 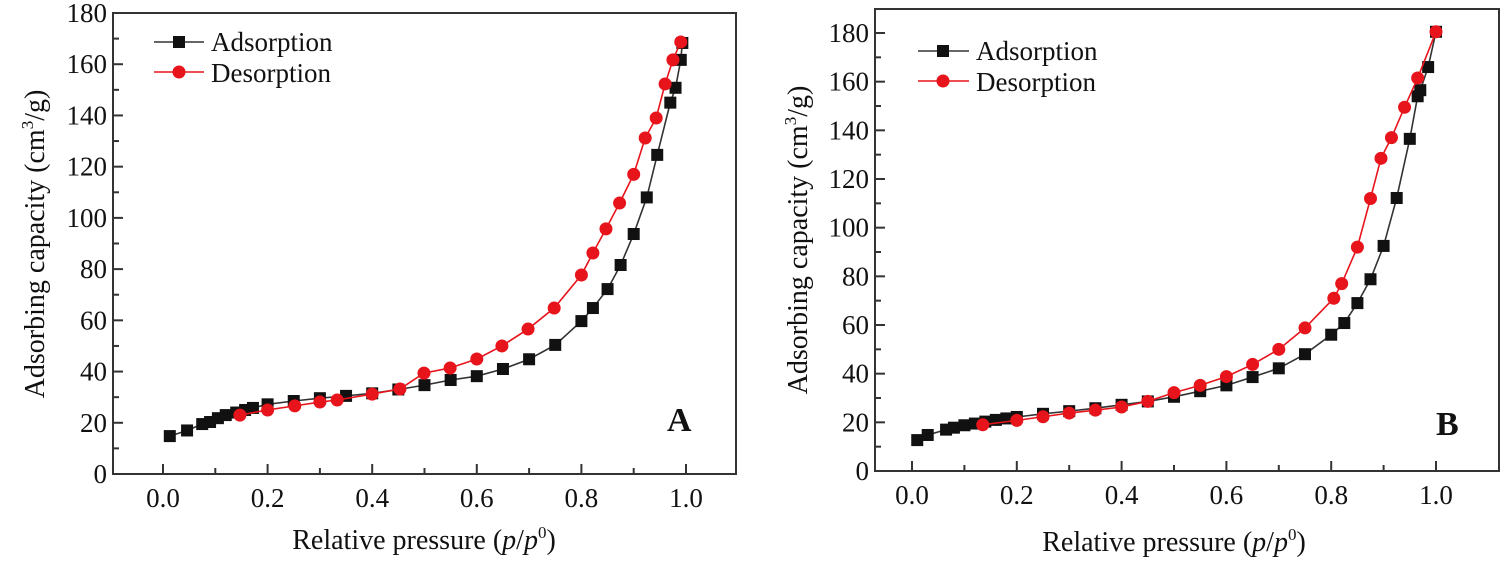 I want to click on y-tick-label: 0, so click(x=863, y=471).